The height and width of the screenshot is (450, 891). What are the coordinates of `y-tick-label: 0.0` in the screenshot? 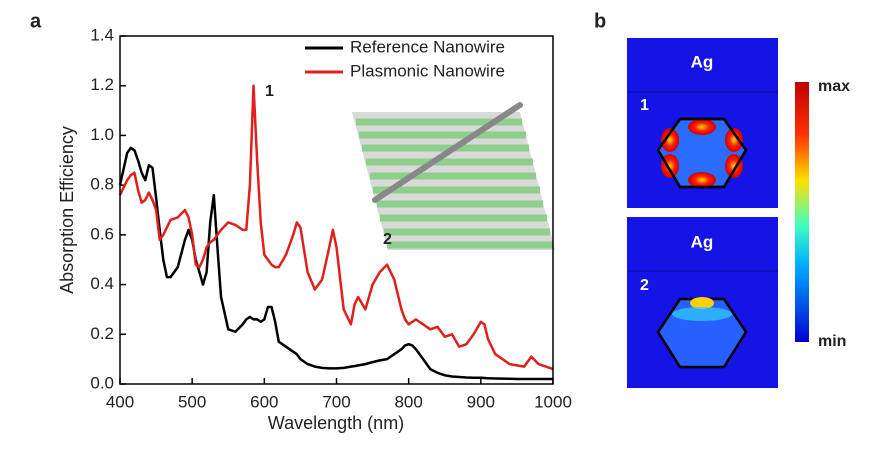 It's located at (102, 382).